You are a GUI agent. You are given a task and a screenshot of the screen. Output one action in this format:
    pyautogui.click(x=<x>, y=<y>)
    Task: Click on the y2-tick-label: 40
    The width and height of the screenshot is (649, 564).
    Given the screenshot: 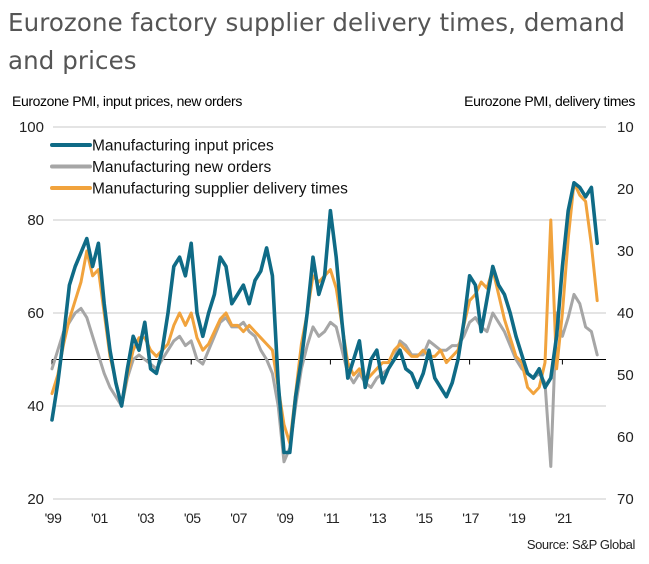 What is the action you would take?
    pyautogui.click(x=625, y=313)
    